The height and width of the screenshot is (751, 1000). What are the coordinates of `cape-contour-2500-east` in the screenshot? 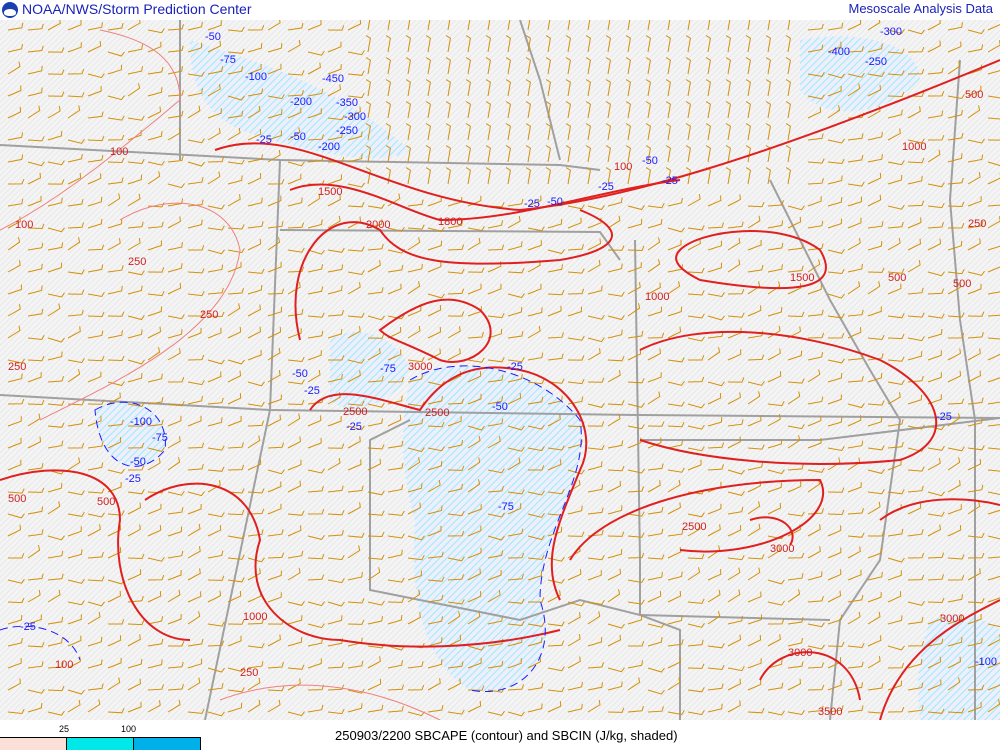 It's located at (939, 509).